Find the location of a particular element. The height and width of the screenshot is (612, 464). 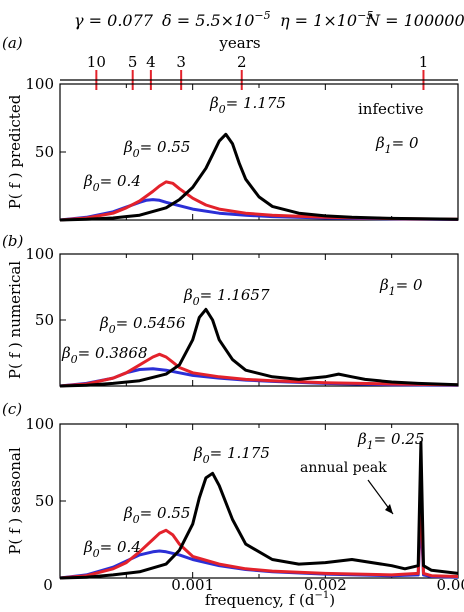

x-tick-label: 0 is located at coordinates (48, 585).